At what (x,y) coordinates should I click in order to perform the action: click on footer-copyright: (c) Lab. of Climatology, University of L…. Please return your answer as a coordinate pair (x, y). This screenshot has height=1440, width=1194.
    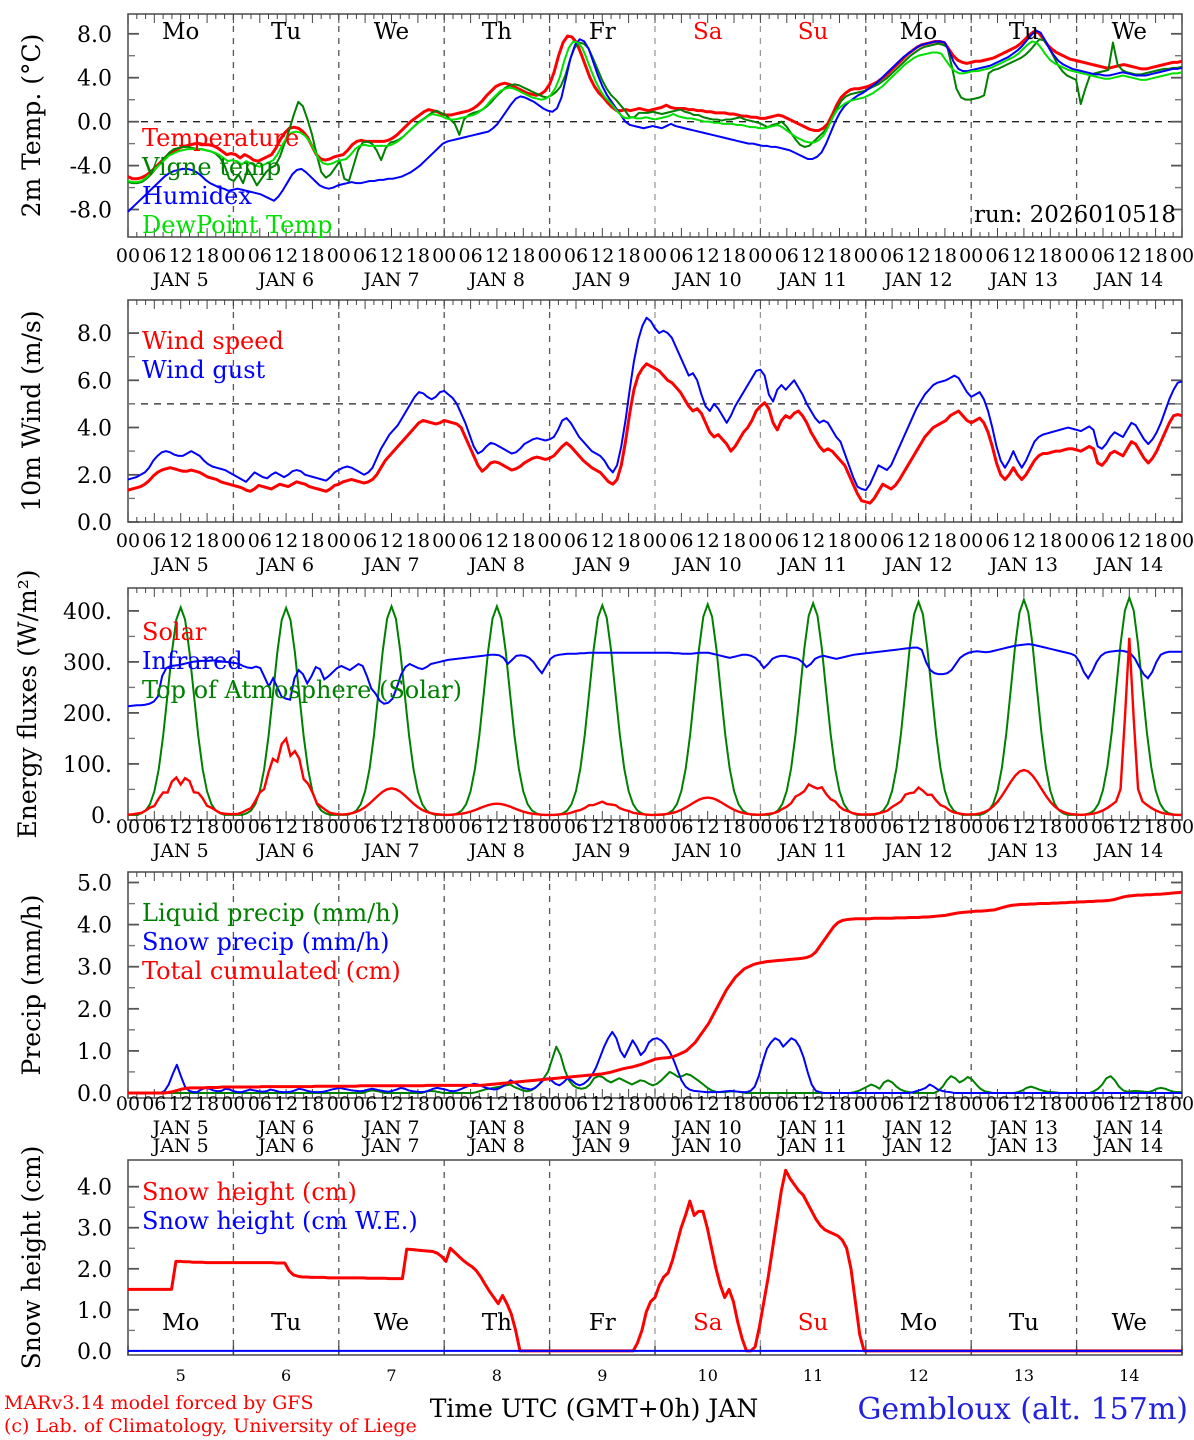
    Looking at the image, I should click on (210, 1426).